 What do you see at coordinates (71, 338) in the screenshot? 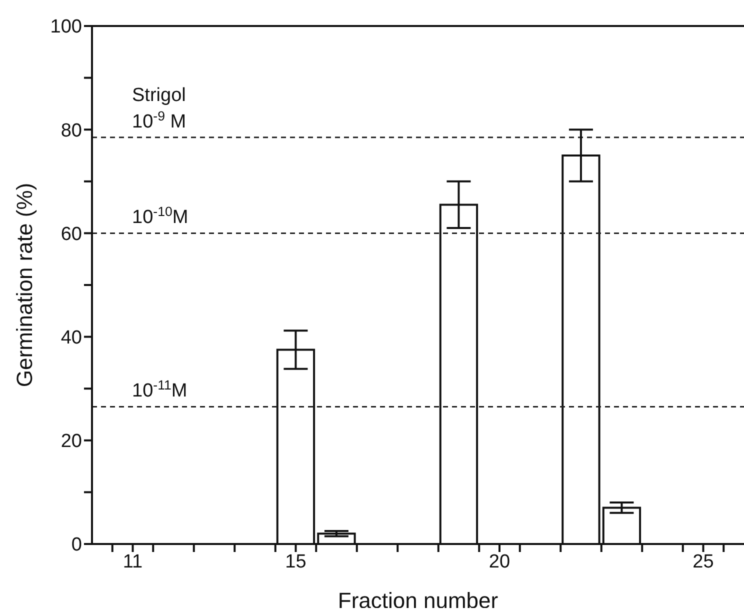
I see `y-tick-label: 40` at bounding box center [71, 338].